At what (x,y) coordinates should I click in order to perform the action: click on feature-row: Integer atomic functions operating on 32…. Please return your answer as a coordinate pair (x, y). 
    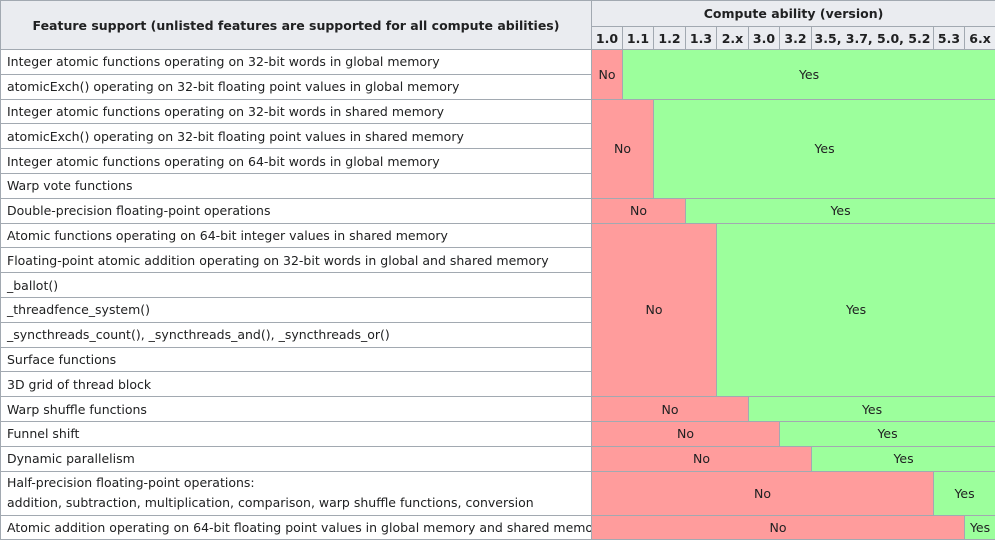
    Looking at the image, I should click on (497, 74).